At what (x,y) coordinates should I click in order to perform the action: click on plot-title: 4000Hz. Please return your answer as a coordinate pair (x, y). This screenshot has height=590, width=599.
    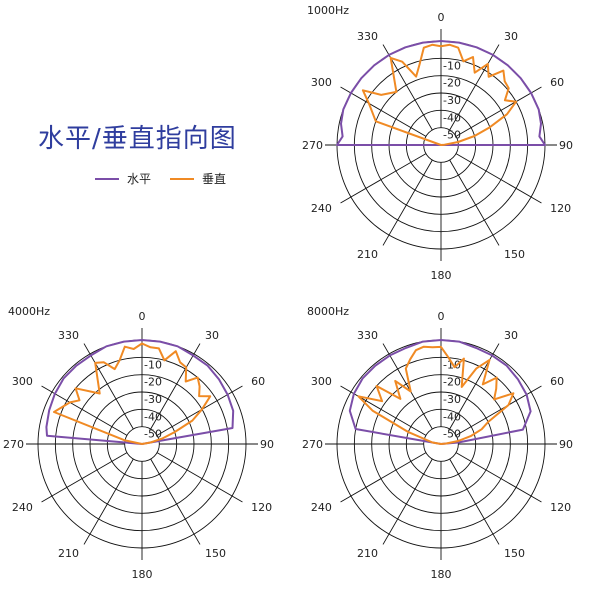
    Looking at the image, I should click on (29, 311).